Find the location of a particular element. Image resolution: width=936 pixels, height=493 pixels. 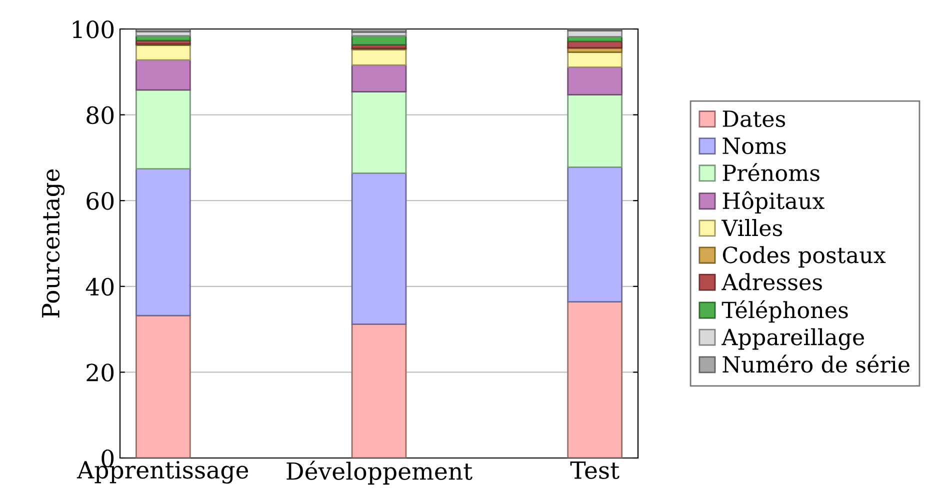

x-tick-label: Test is located at coordinates (595, 471).